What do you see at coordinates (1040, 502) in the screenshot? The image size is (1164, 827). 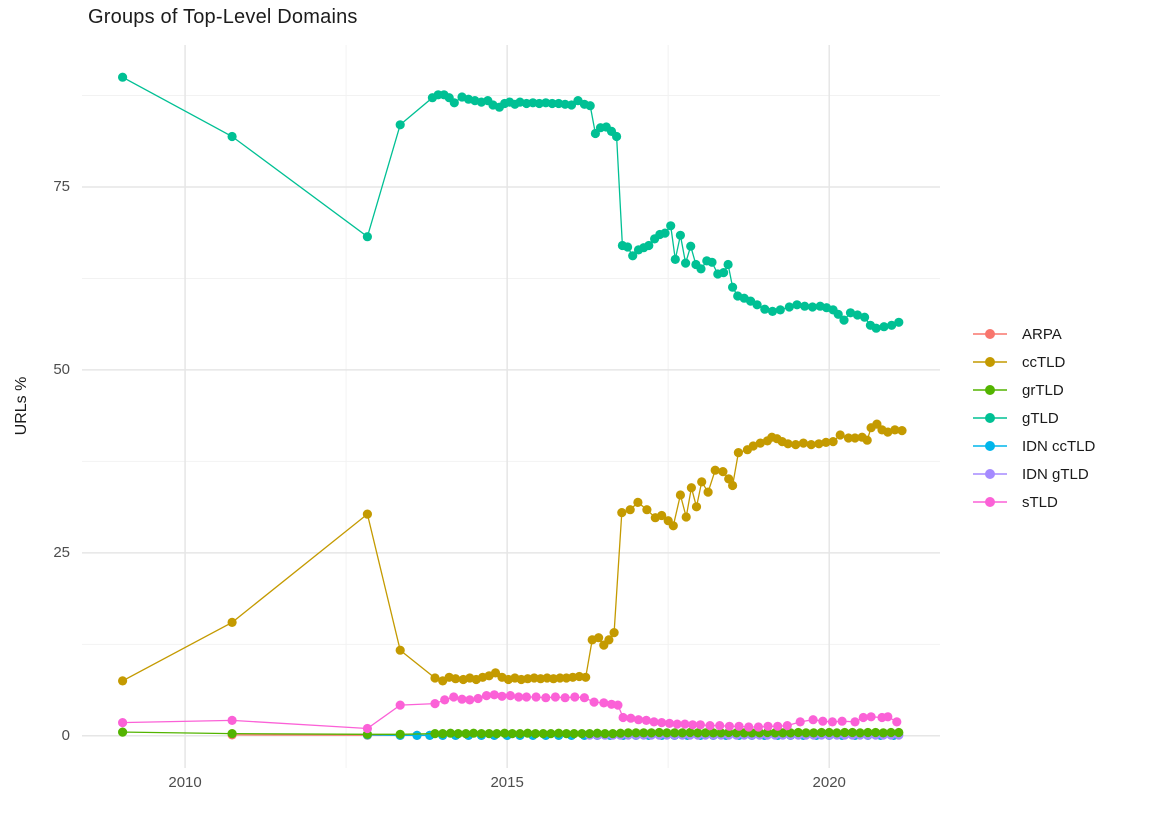 I see `legend-label: sTLD` at bounding box center [1040, 502].